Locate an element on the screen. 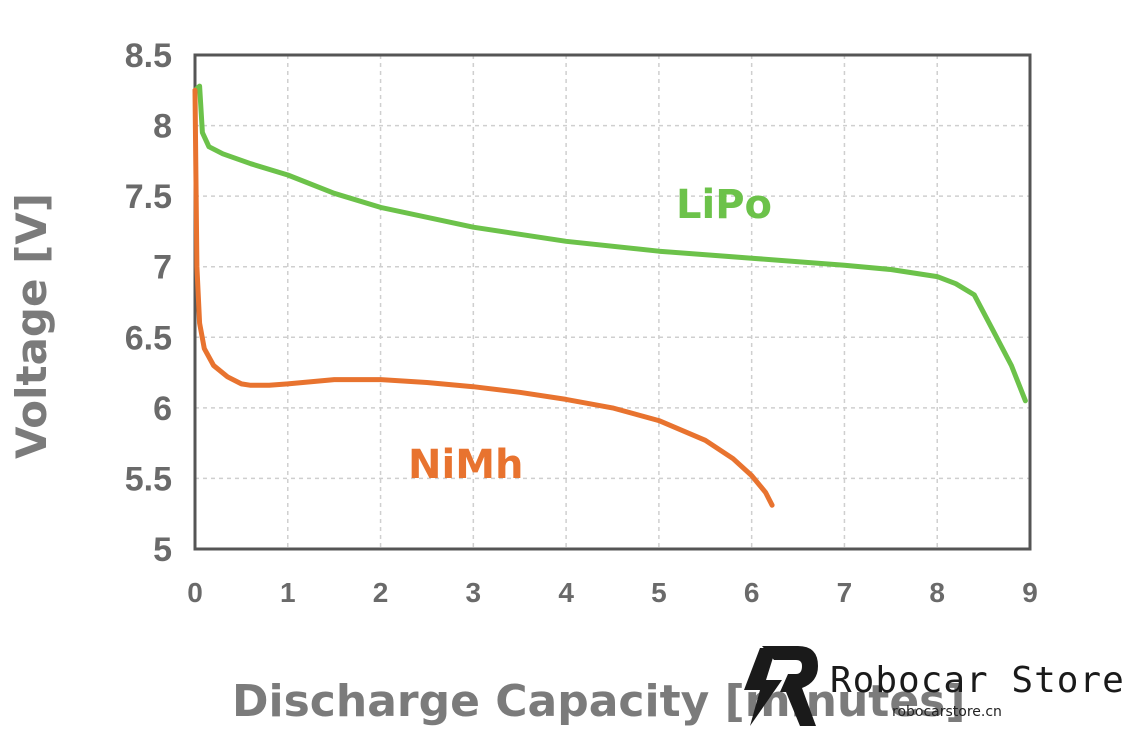 The width and height of the screenshot is (1132, 734). y-tick-label: 8.5 is located at coordinates (148, 56).